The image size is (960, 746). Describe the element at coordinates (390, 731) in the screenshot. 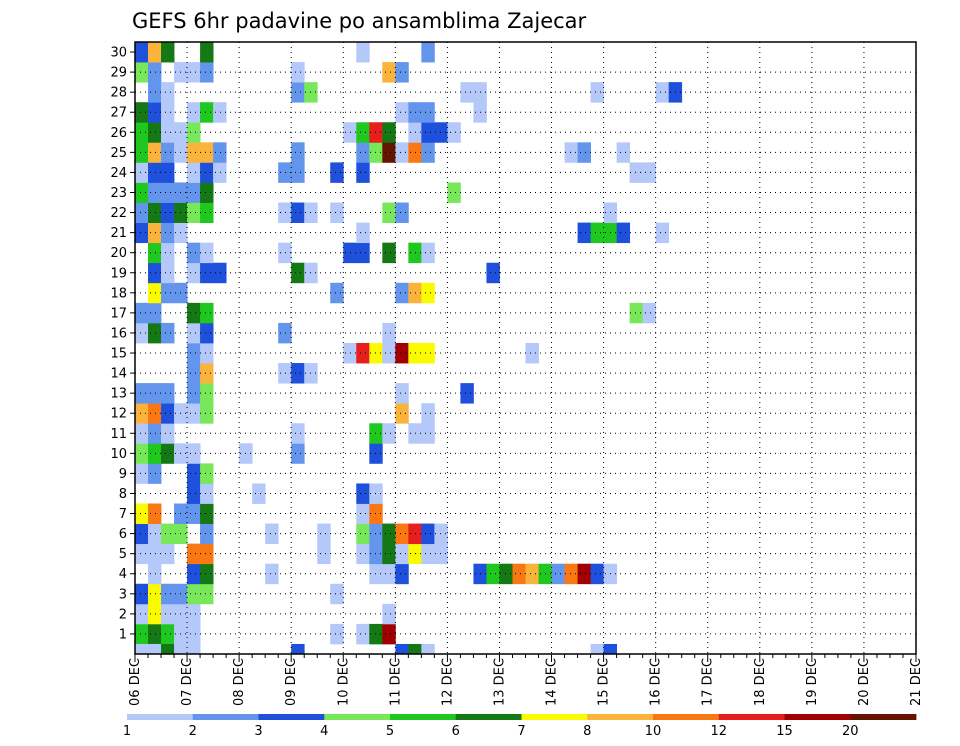

I see `colorbar-label: 5` at that location.